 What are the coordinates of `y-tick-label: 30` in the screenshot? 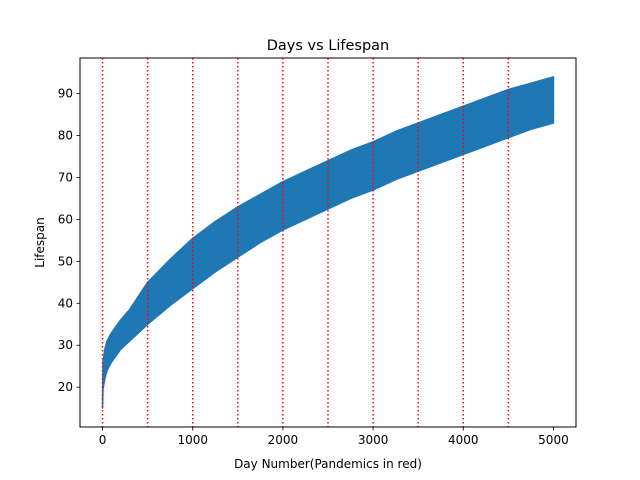 It's located at (65, 345).